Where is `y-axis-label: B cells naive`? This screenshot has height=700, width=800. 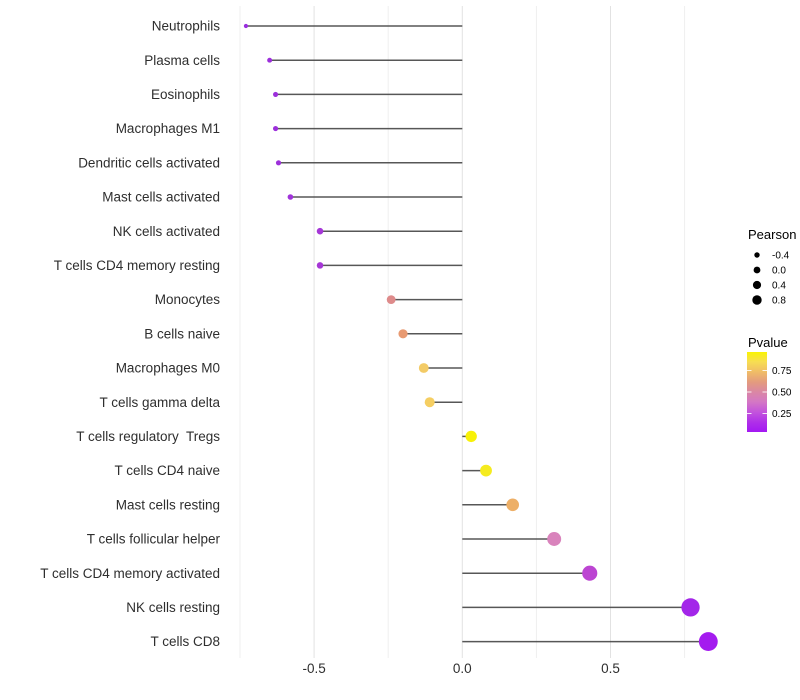 y-axis-label: B cells naive is located at coordinates (182, 333).